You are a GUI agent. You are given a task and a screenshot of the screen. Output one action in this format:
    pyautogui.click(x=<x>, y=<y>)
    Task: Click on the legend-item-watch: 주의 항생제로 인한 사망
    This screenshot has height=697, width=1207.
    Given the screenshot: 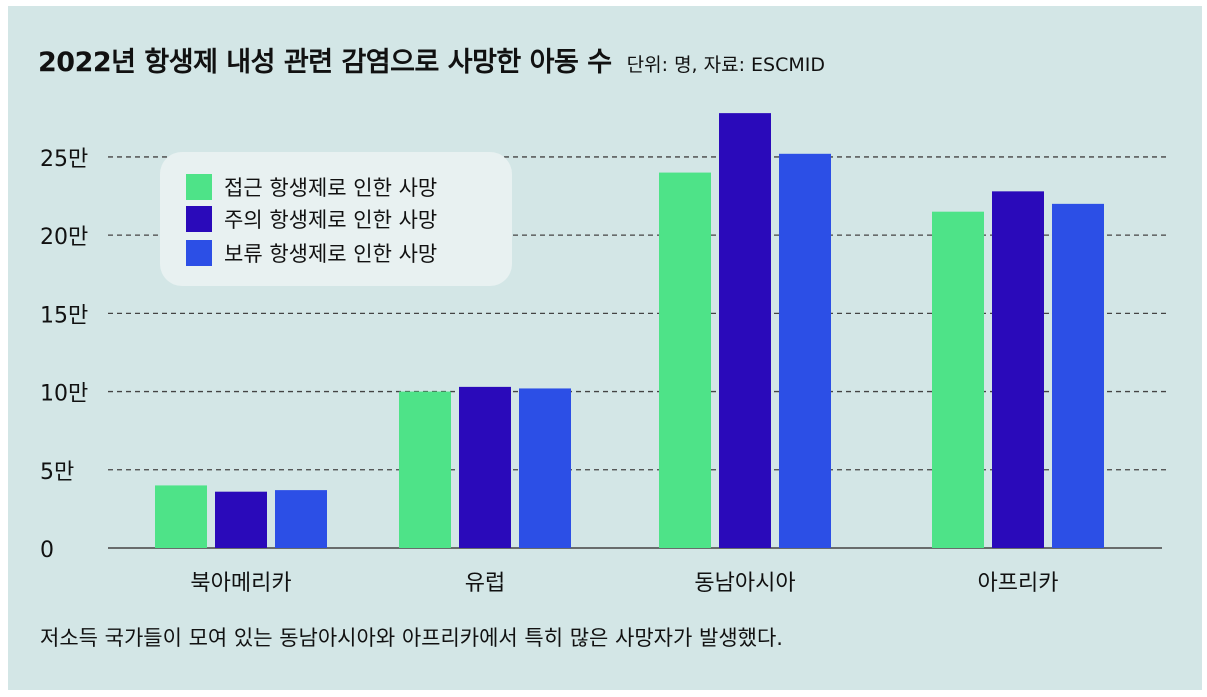 What is the action you would take?
    pyautogui.click(x=311, y=219)
    